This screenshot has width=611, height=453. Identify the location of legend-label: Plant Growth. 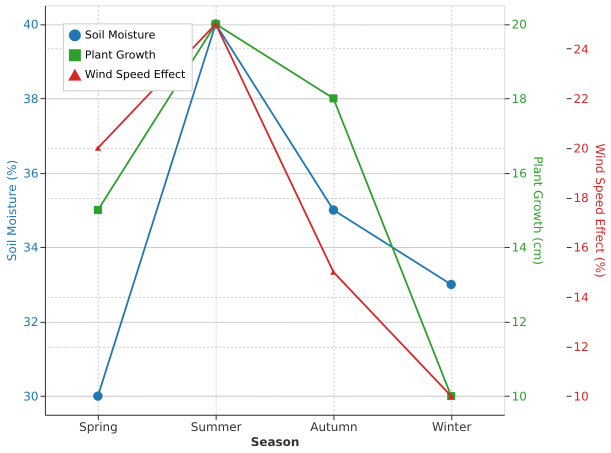
(120, 55).